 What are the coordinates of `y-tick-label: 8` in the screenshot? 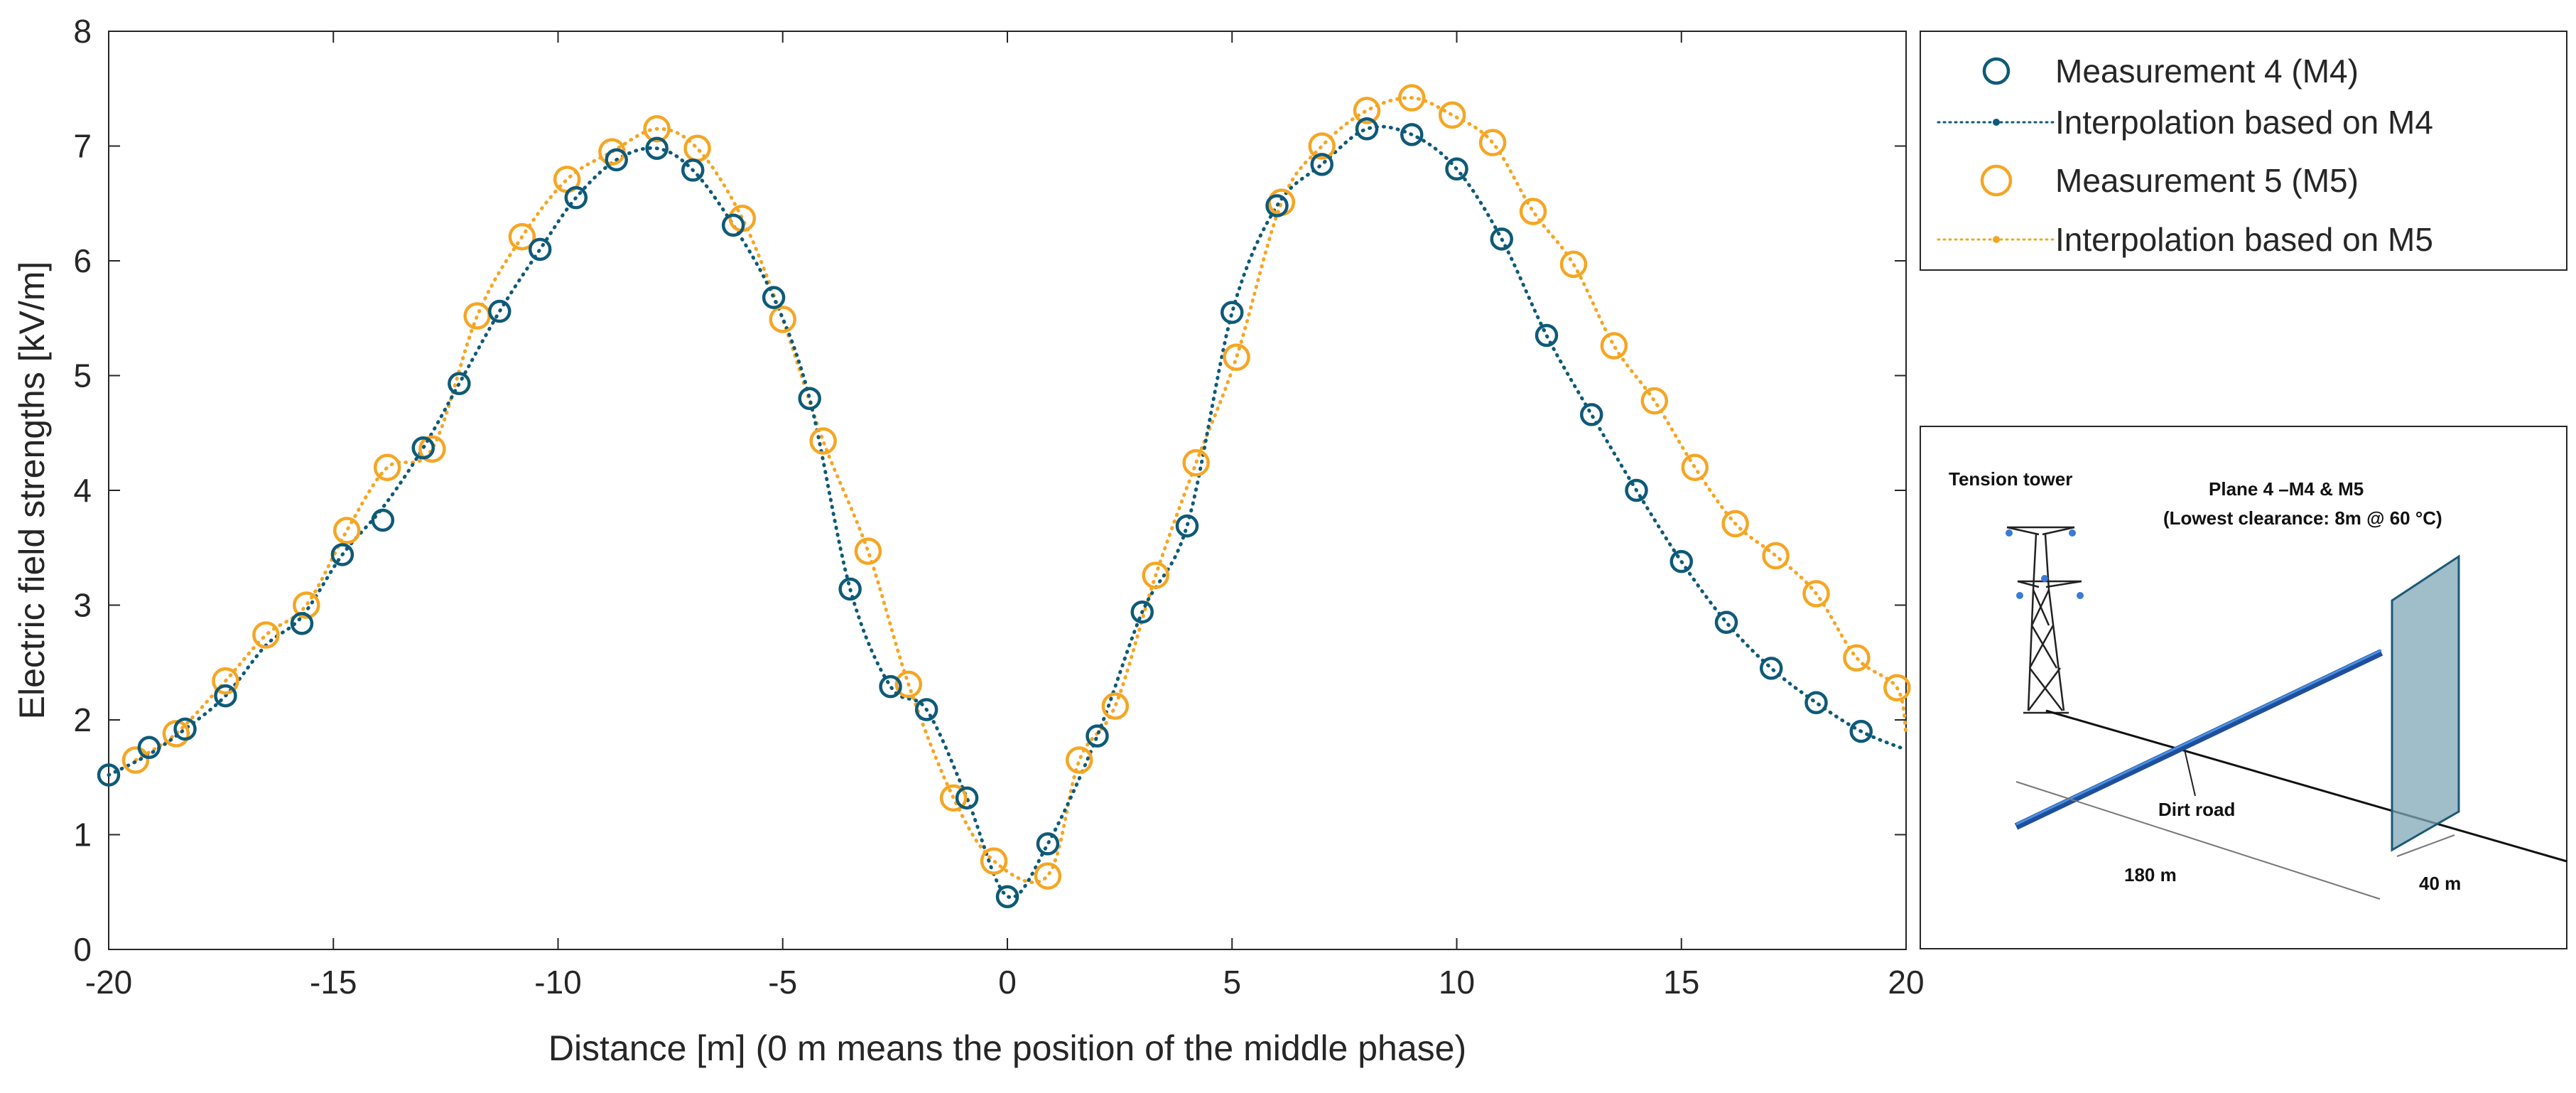 It's located at (82, 31).